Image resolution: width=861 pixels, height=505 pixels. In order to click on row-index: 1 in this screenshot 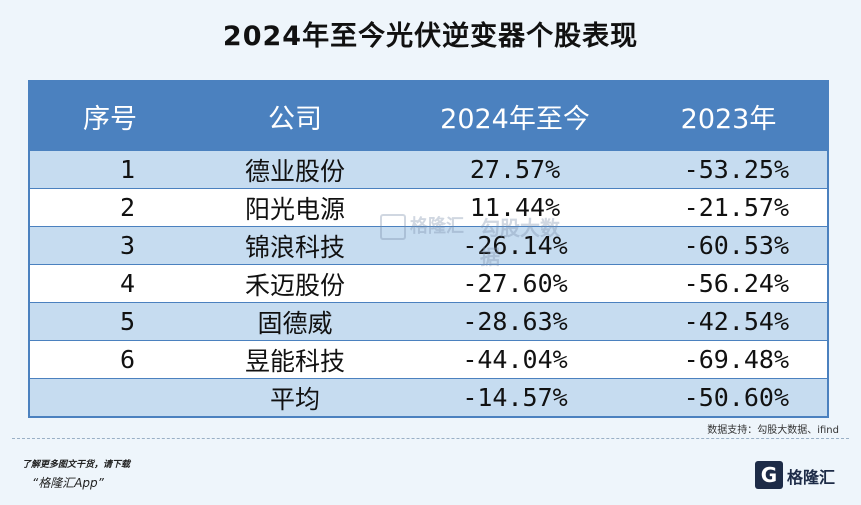, I will do `click(110, 169)`.